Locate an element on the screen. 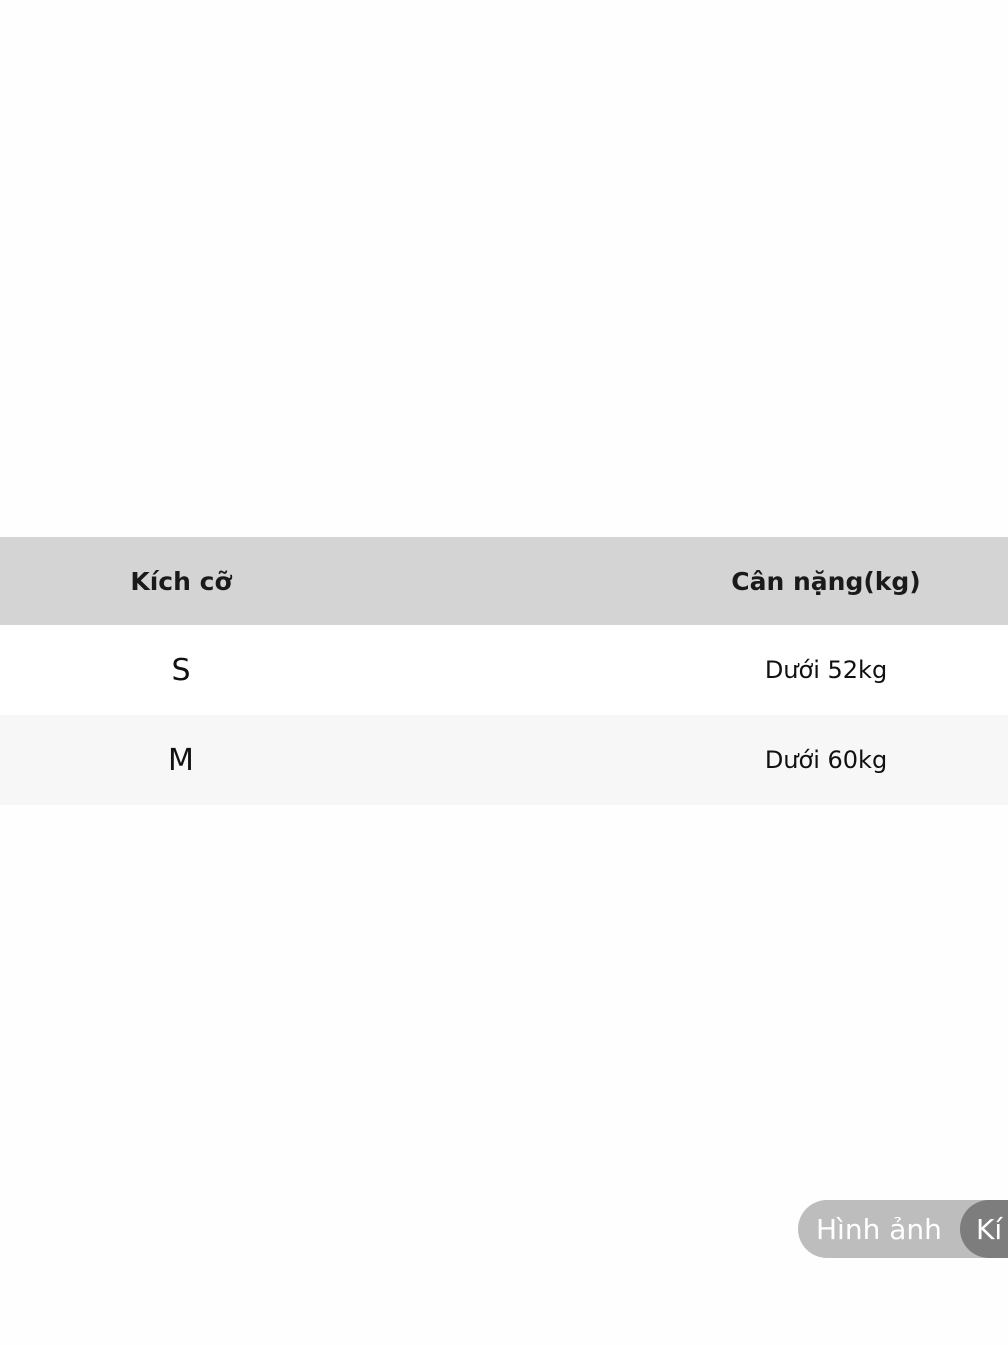 Image resolution: width=1008 pixels, height=1345 pixels. tab-active: Kí is located at coordinates (984, 1229).